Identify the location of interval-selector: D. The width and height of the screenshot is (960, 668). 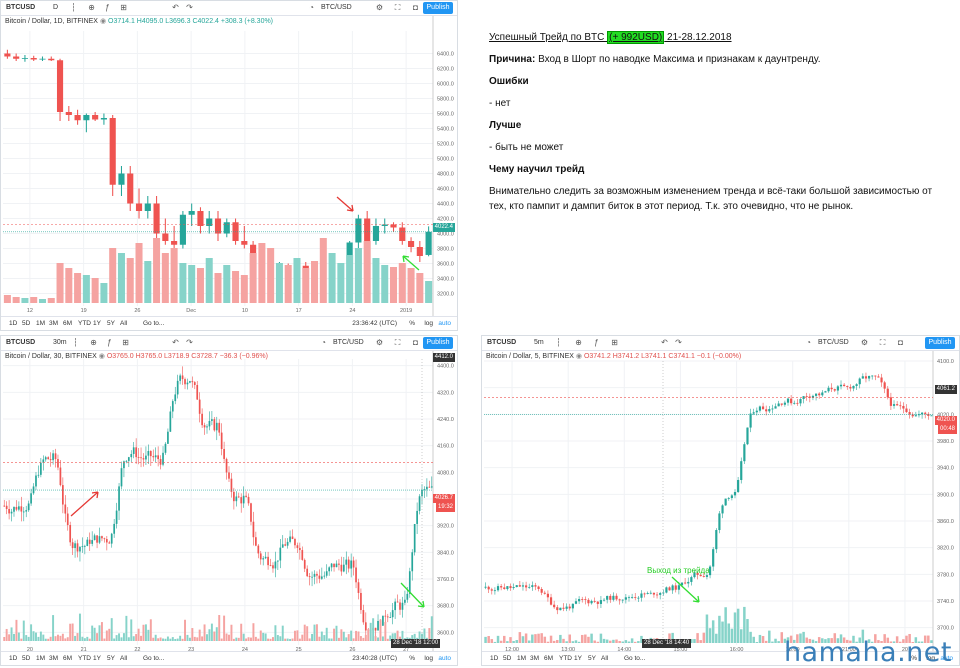
(56, 7).